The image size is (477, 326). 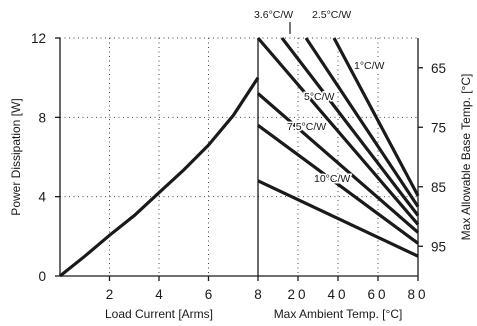 What do you see at coordinates (438, 127) in the screenshot?
I see `right-y-tick-label-1: 75` at bounding box center [438, 127].